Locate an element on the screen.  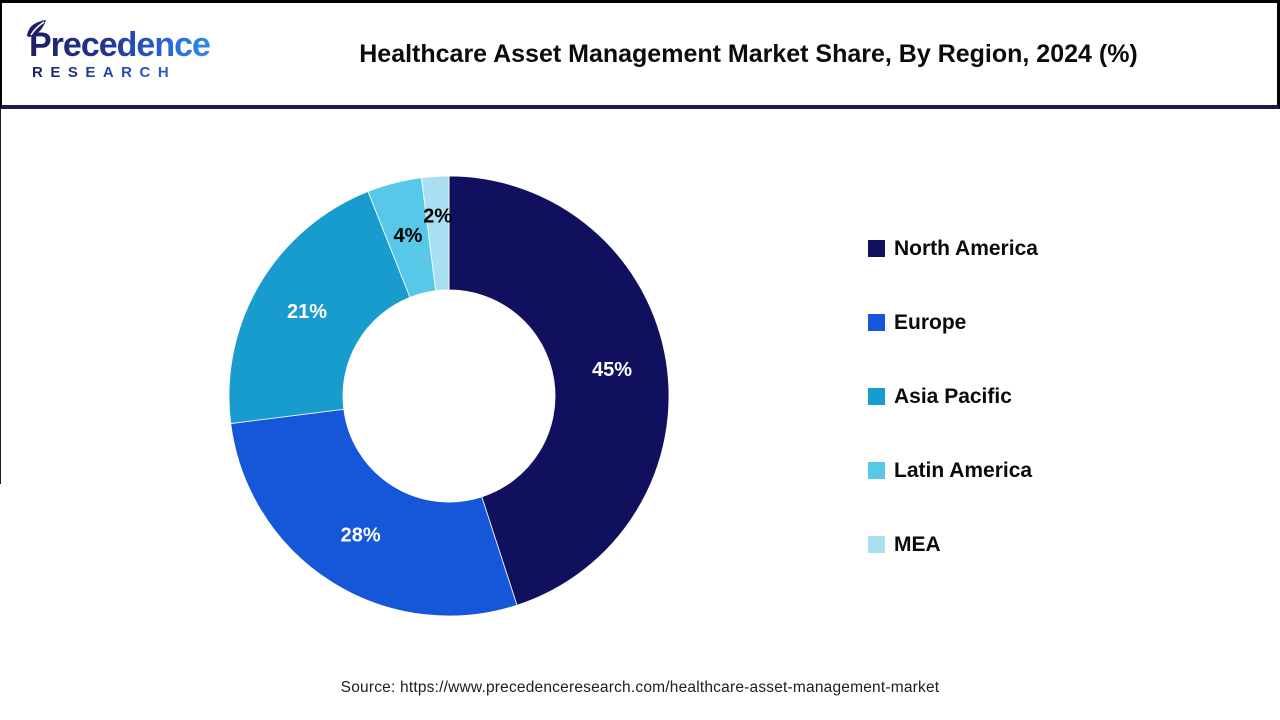
logo-wordmark: Precedence is located at coordinates (130, 42).